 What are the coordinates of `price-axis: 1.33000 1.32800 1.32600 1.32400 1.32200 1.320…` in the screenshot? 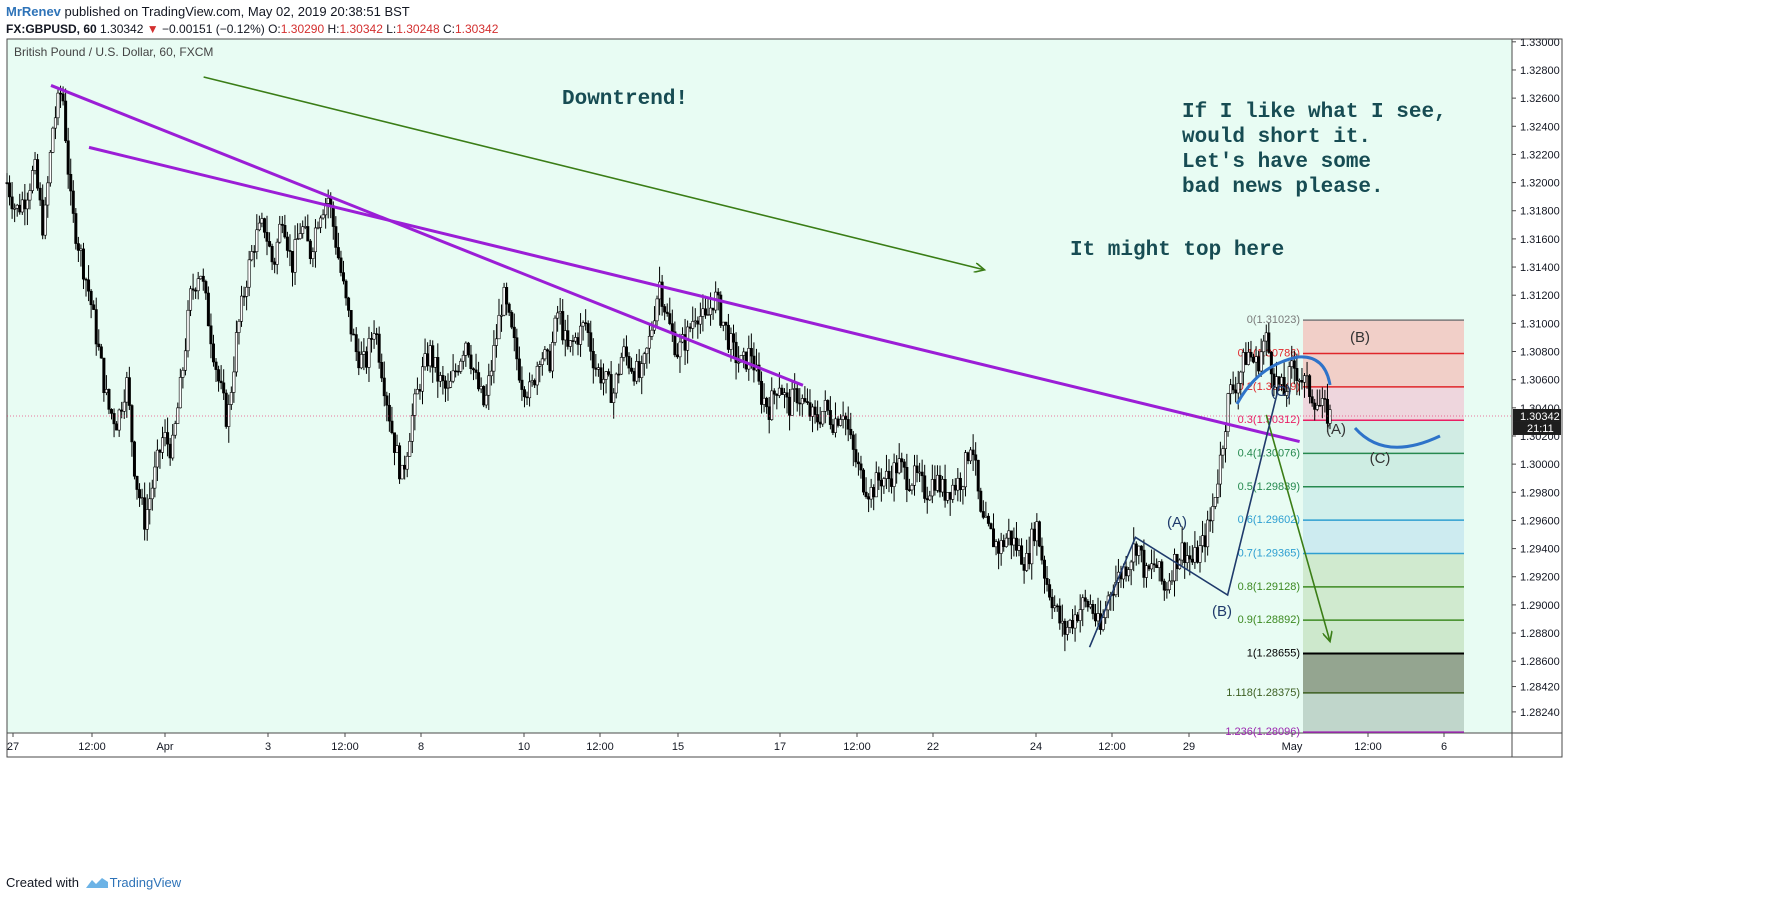 It's located at (1536, 378).